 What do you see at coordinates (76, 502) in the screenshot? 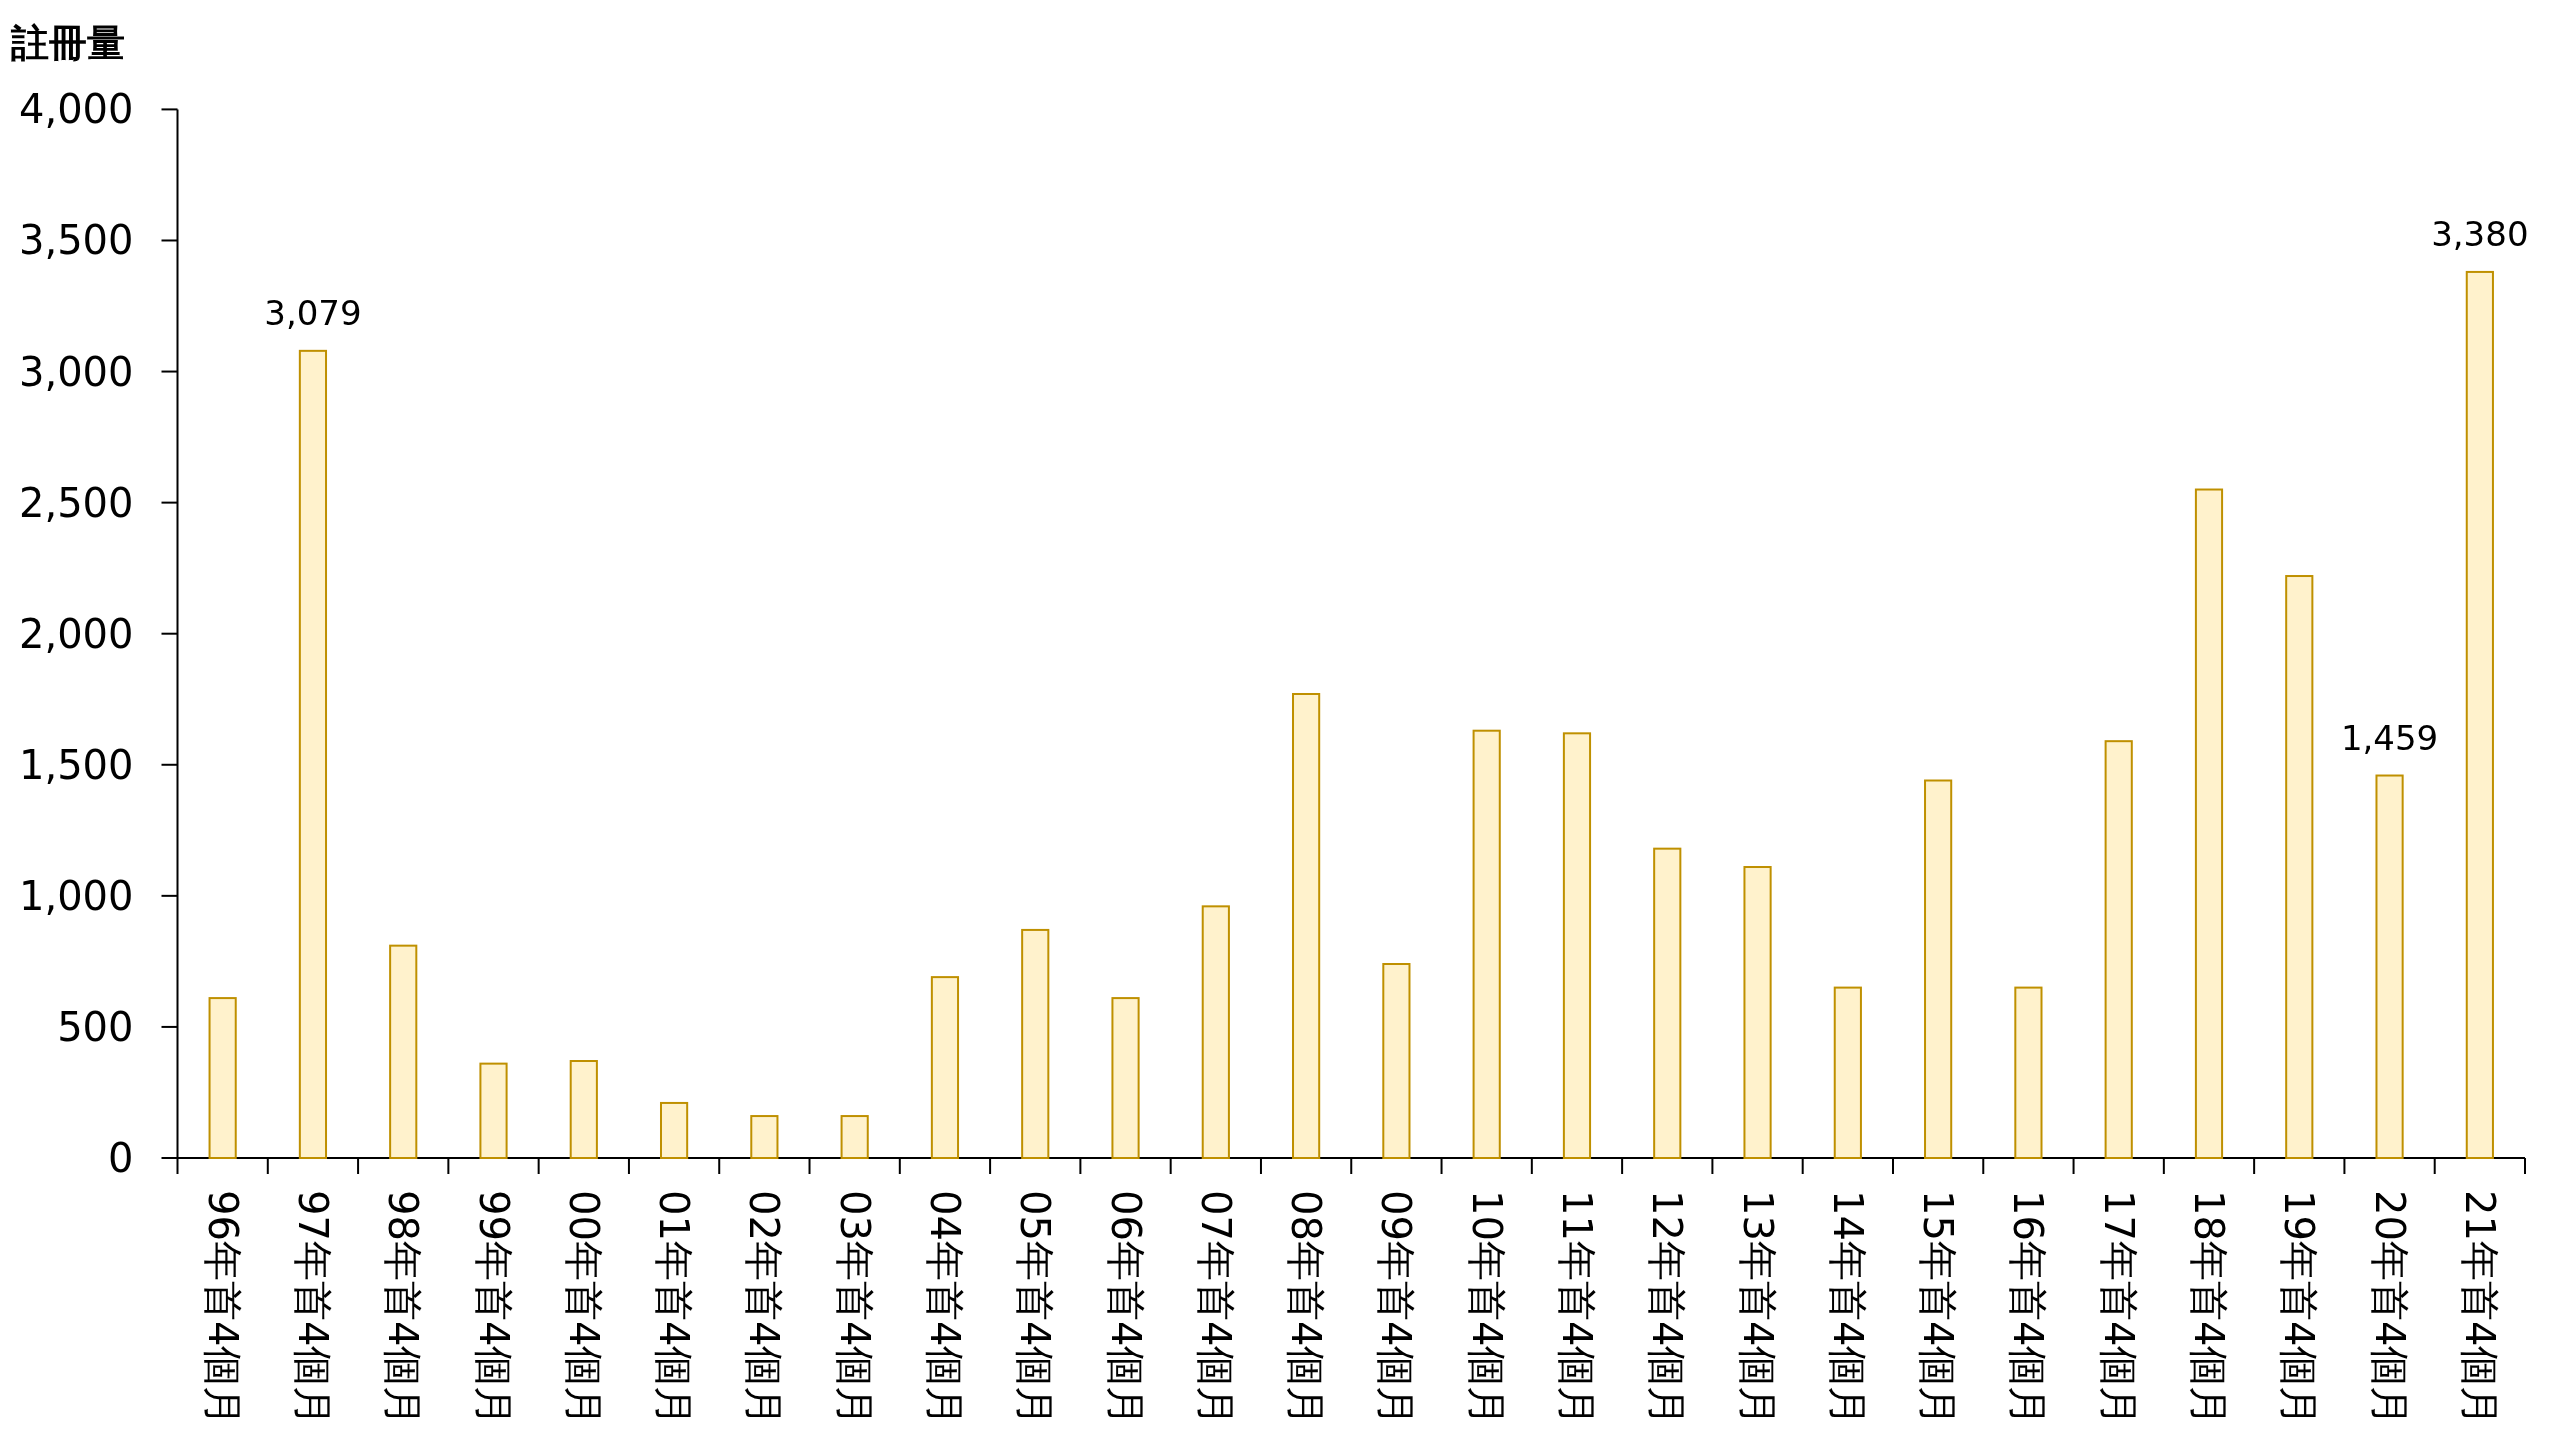
I see `y-tick-label: 2,500` at bounding box center [76, 502].